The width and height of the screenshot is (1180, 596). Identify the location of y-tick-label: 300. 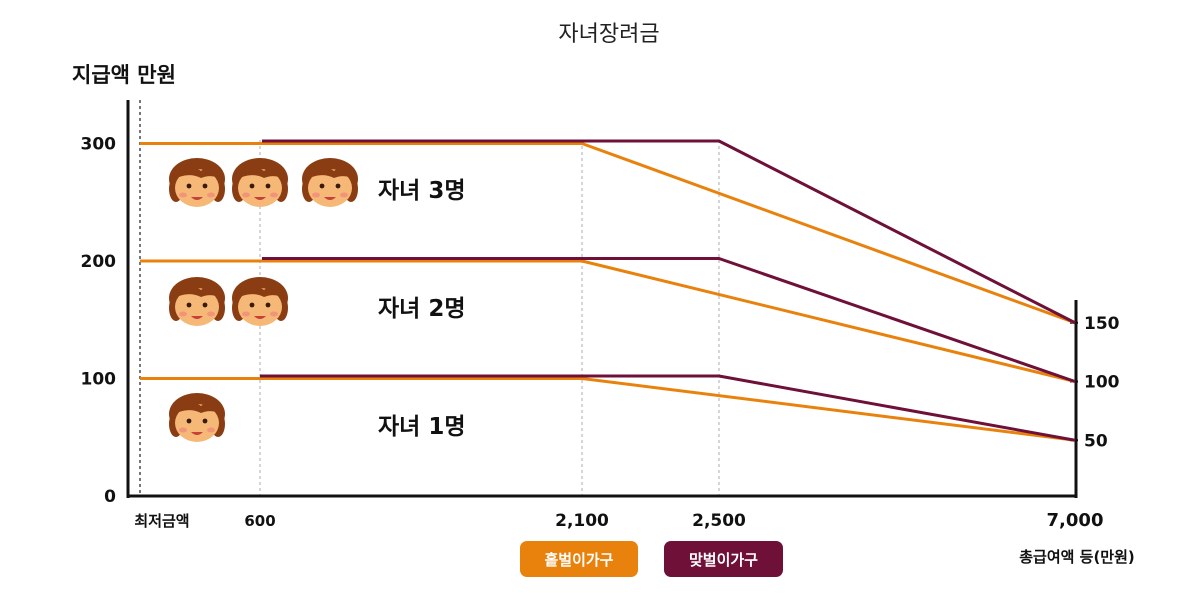
(99, 145).